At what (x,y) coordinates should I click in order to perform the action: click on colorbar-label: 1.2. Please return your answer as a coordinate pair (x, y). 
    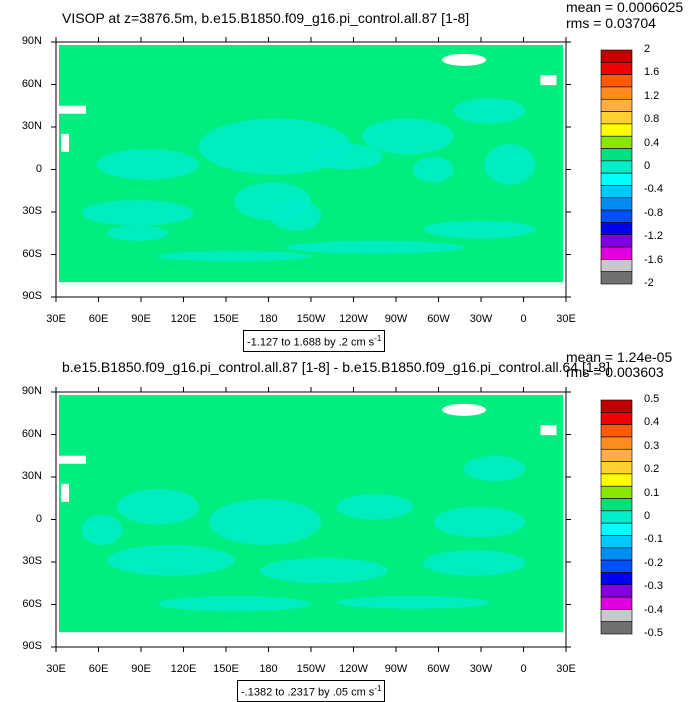
    Looking at the image, I should click on (652, 95).